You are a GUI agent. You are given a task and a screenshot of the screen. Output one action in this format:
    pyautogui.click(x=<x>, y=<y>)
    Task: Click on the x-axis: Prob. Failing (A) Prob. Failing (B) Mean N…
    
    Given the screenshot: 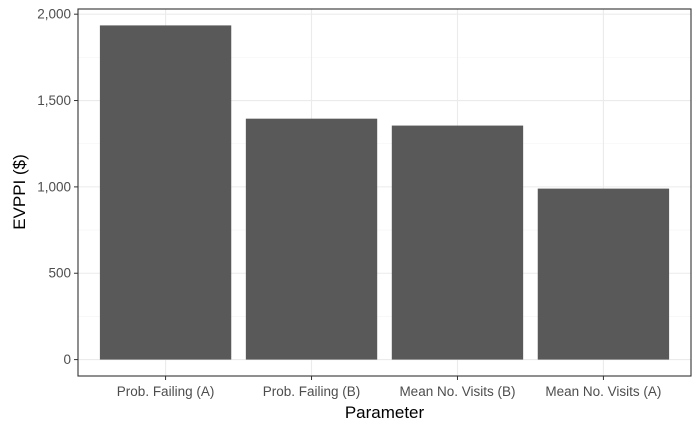 What is the action you would take?
    pyautogui.click(x=389, y=387)
    